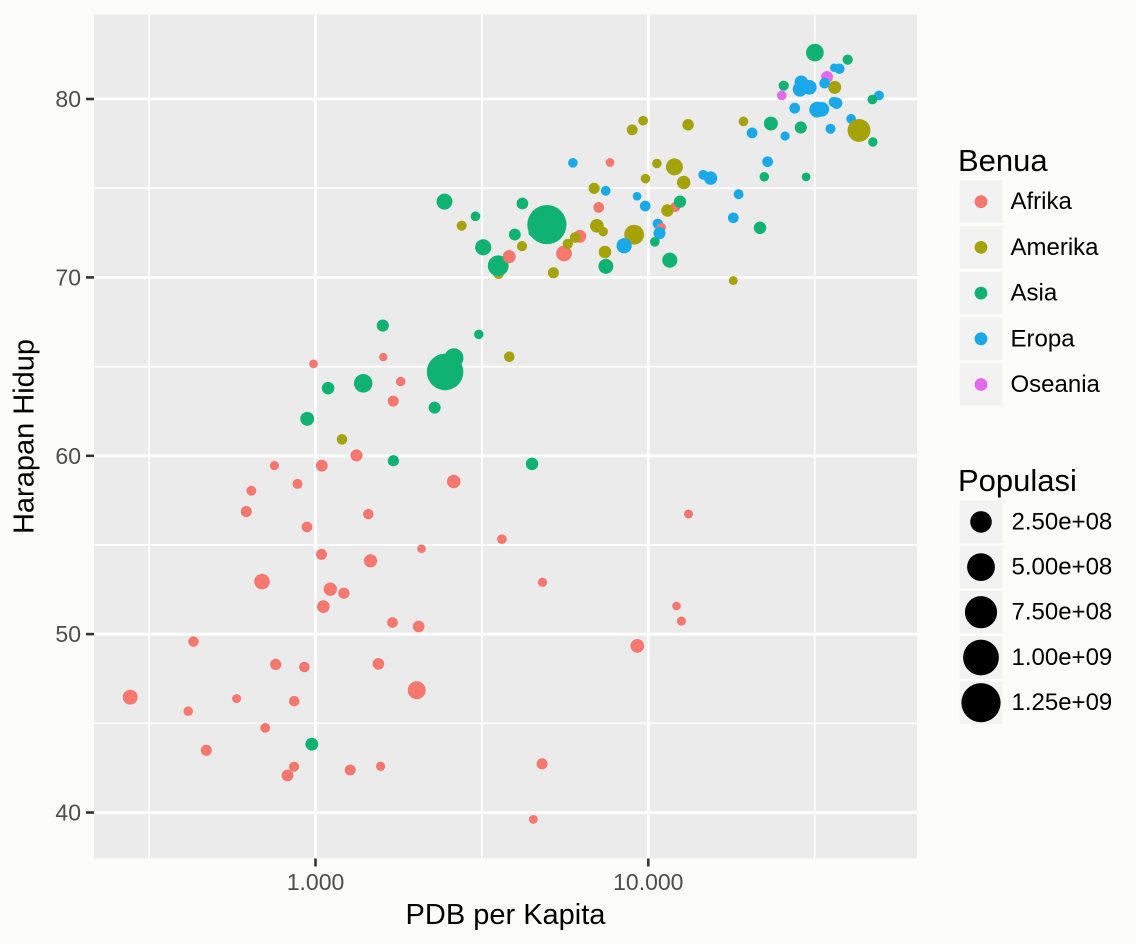  Describe the element at coordinates (1062, 657) in the screenshot. I see `svg-text: 1.00e+09` at that location.